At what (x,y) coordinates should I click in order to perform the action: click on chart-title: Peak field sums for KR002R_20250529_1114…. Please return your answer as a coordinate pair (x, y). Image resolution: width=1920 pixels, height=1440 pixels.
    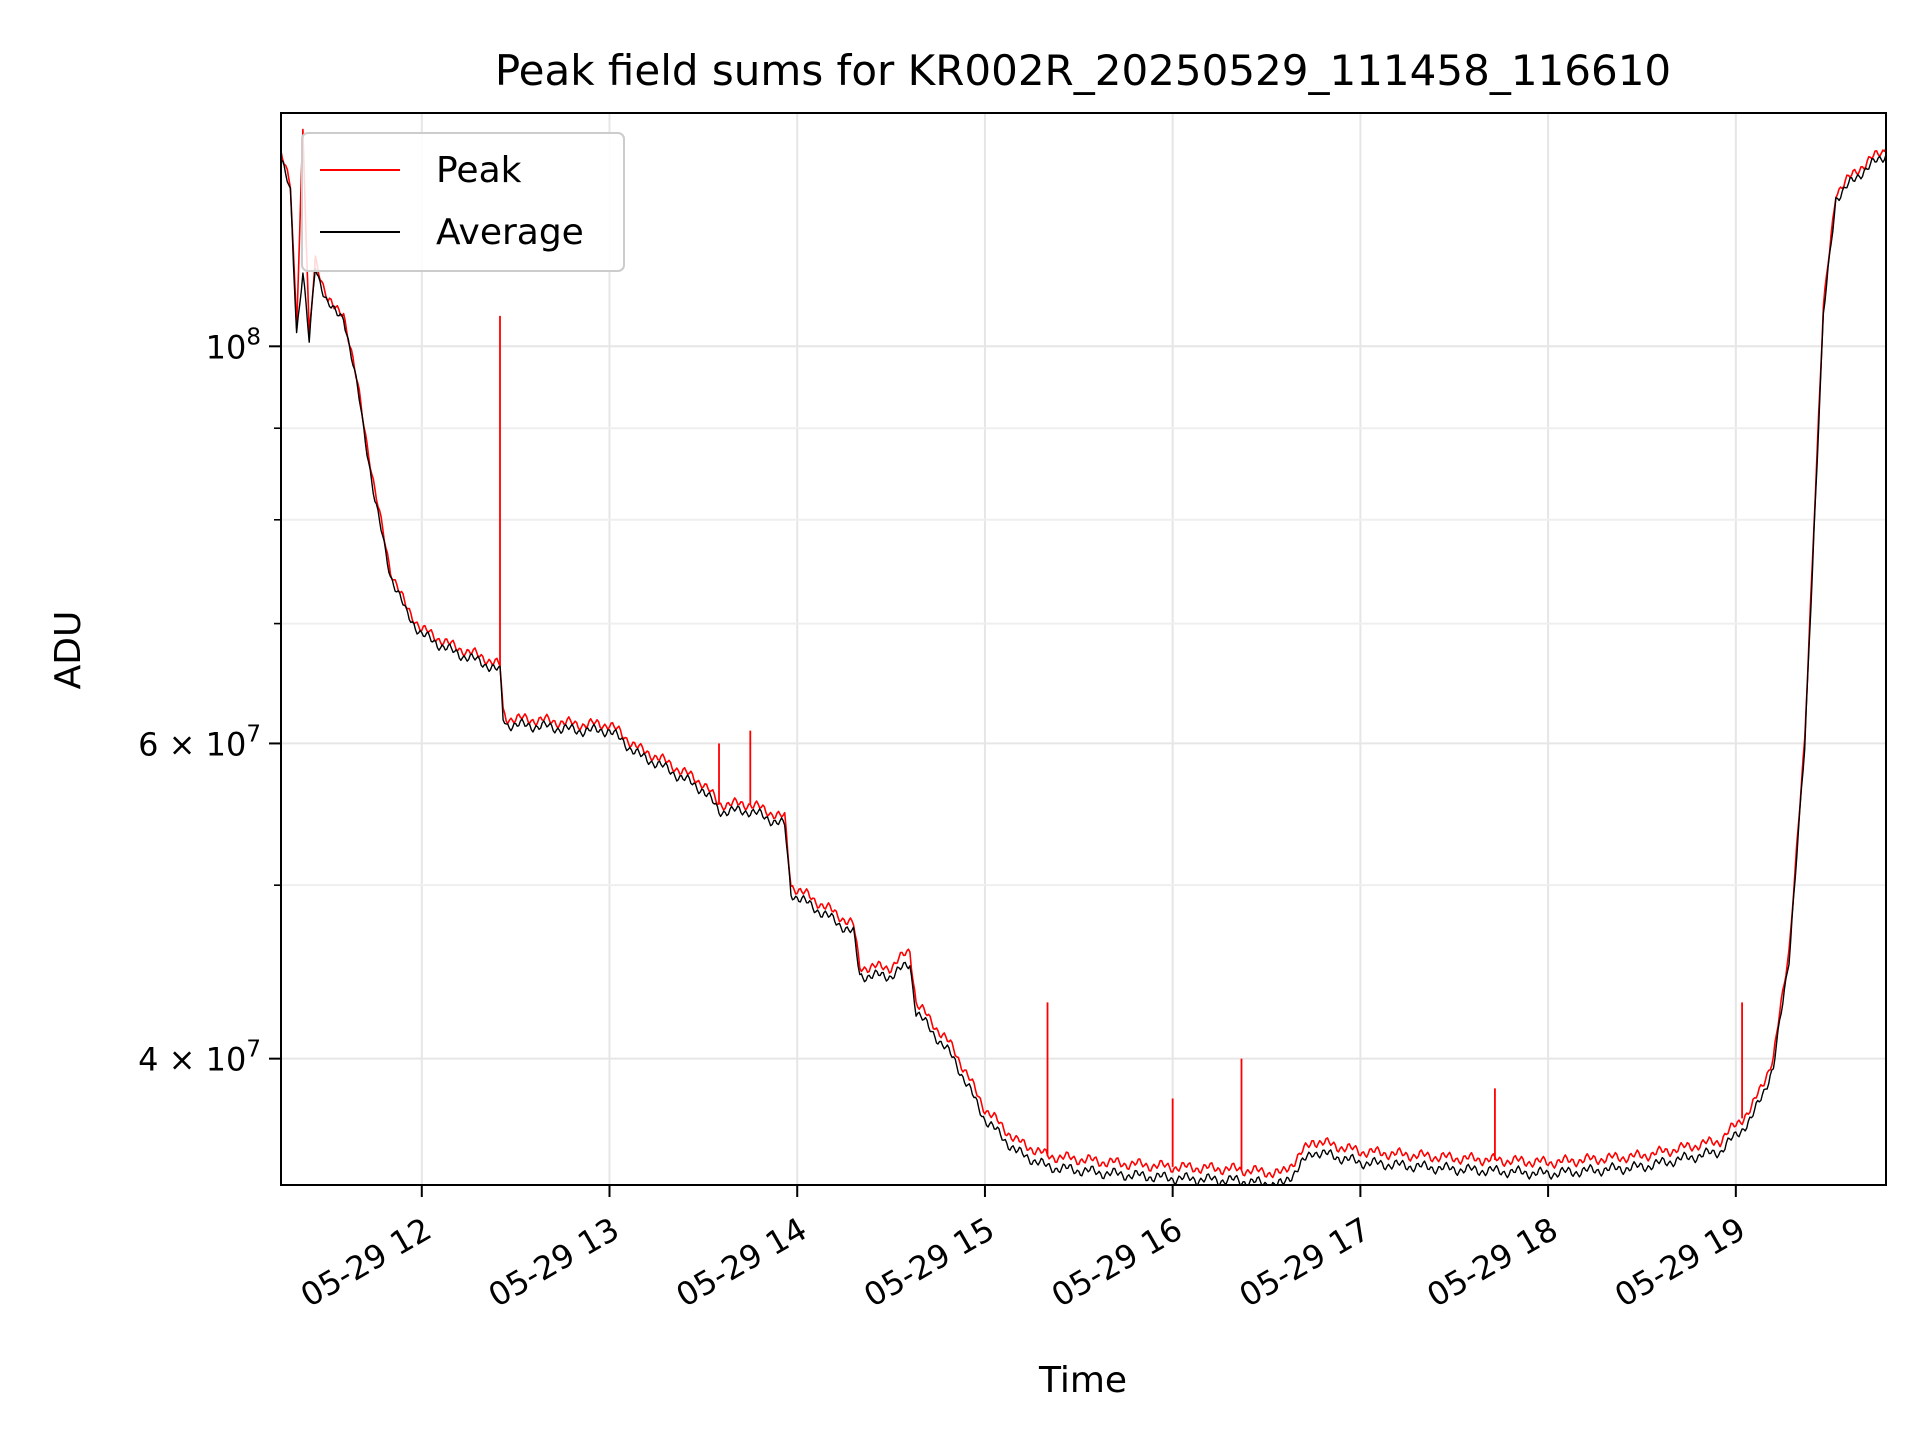
    Looking at the image, I should click on (1083, 70).